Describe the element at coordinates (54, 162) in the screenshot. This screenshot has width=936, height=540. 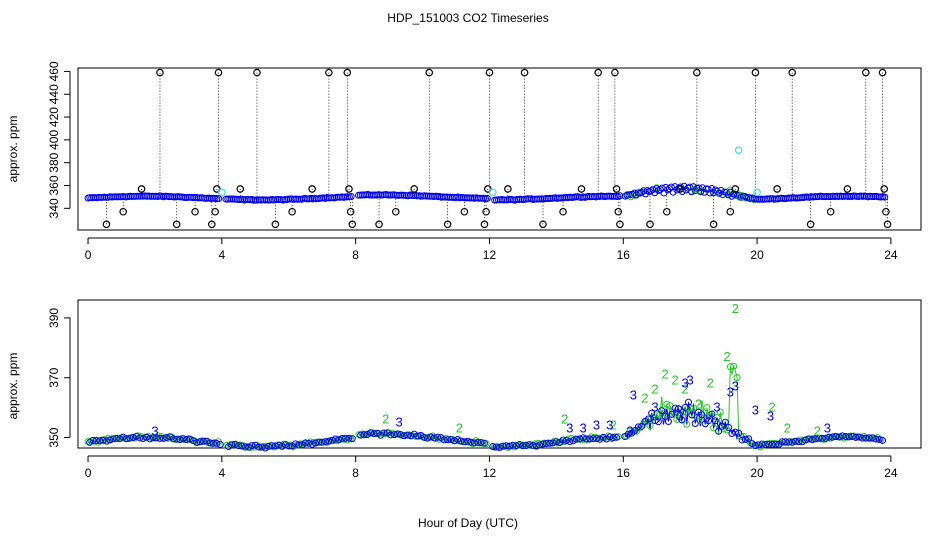
I see `y-tick-label-380: 380` at that location.